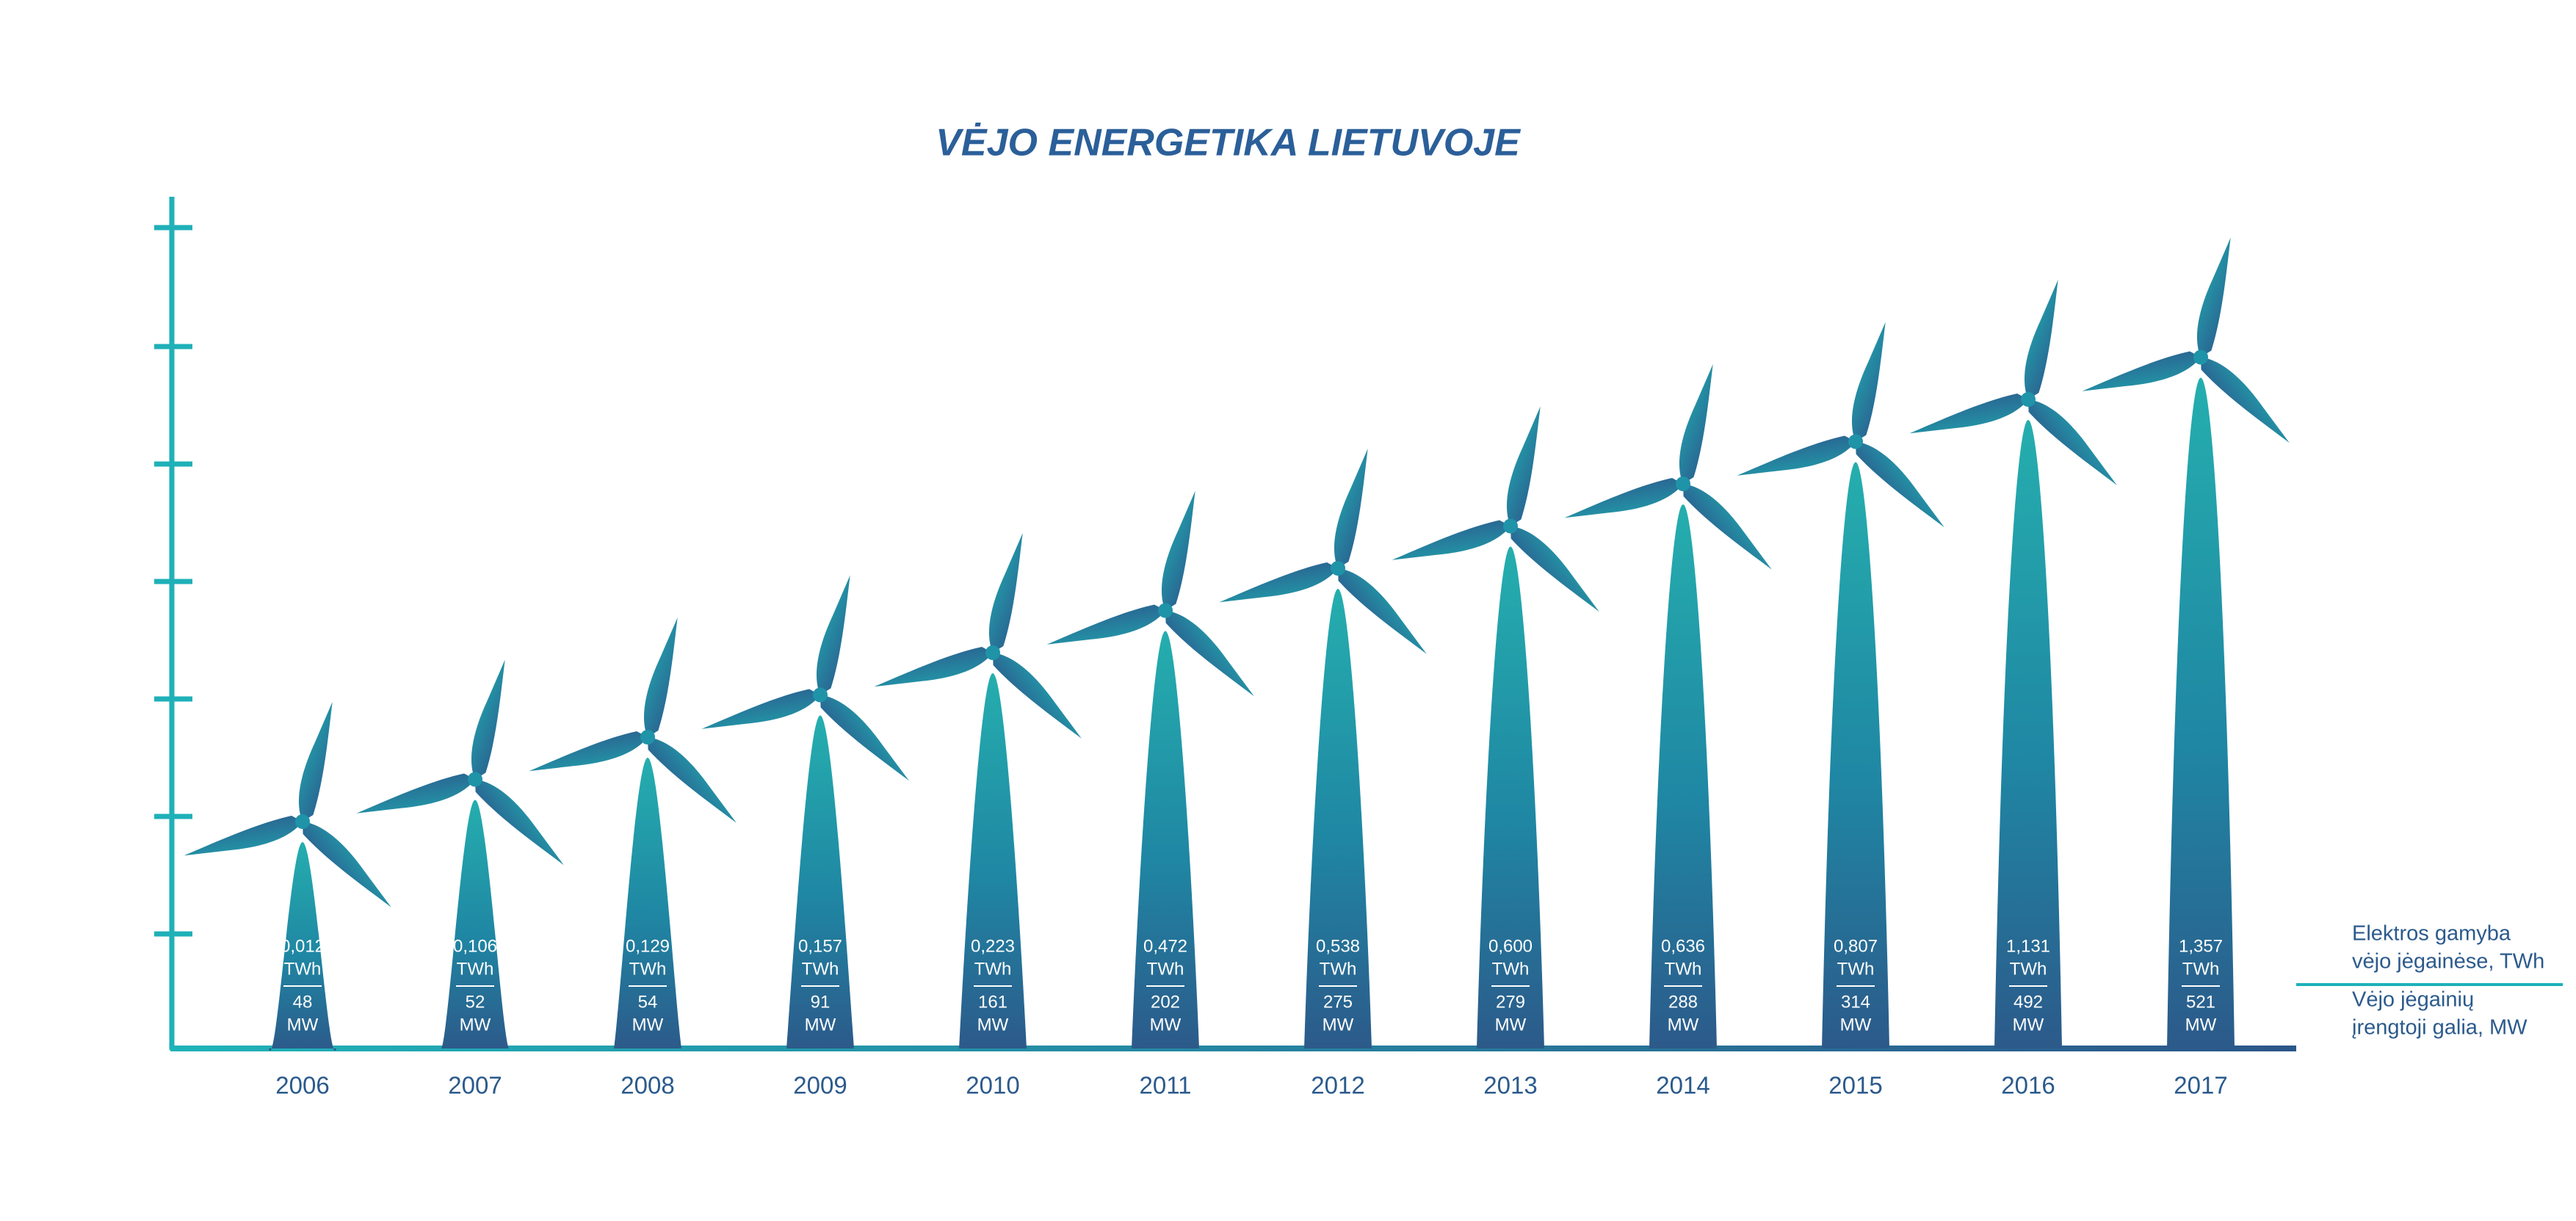 Image resolution: width=2576 pixels, height=1221 pixels. What do you see at coordinates (2448, 962) in the screenshot?
I see `legend-text: vėjo jėgainėse, TWh` at bounding box center [2448, 962].